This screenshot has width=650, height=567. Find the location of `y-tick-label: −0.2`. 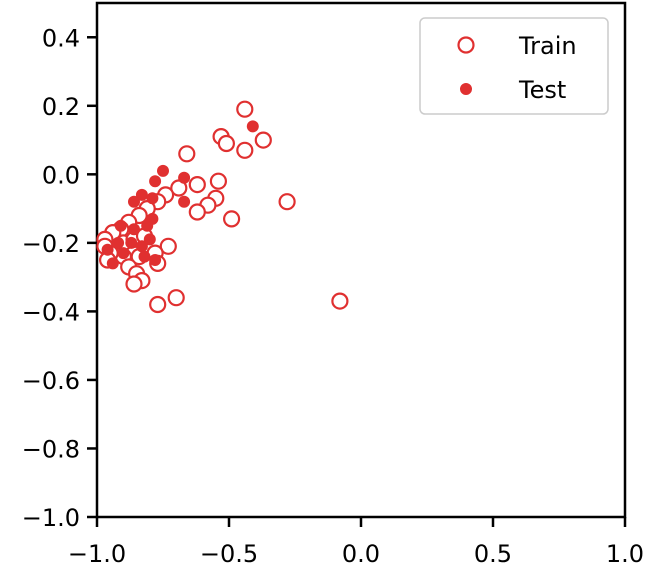

y-tick-label: −0.2 is located at coordinates (51, 244).